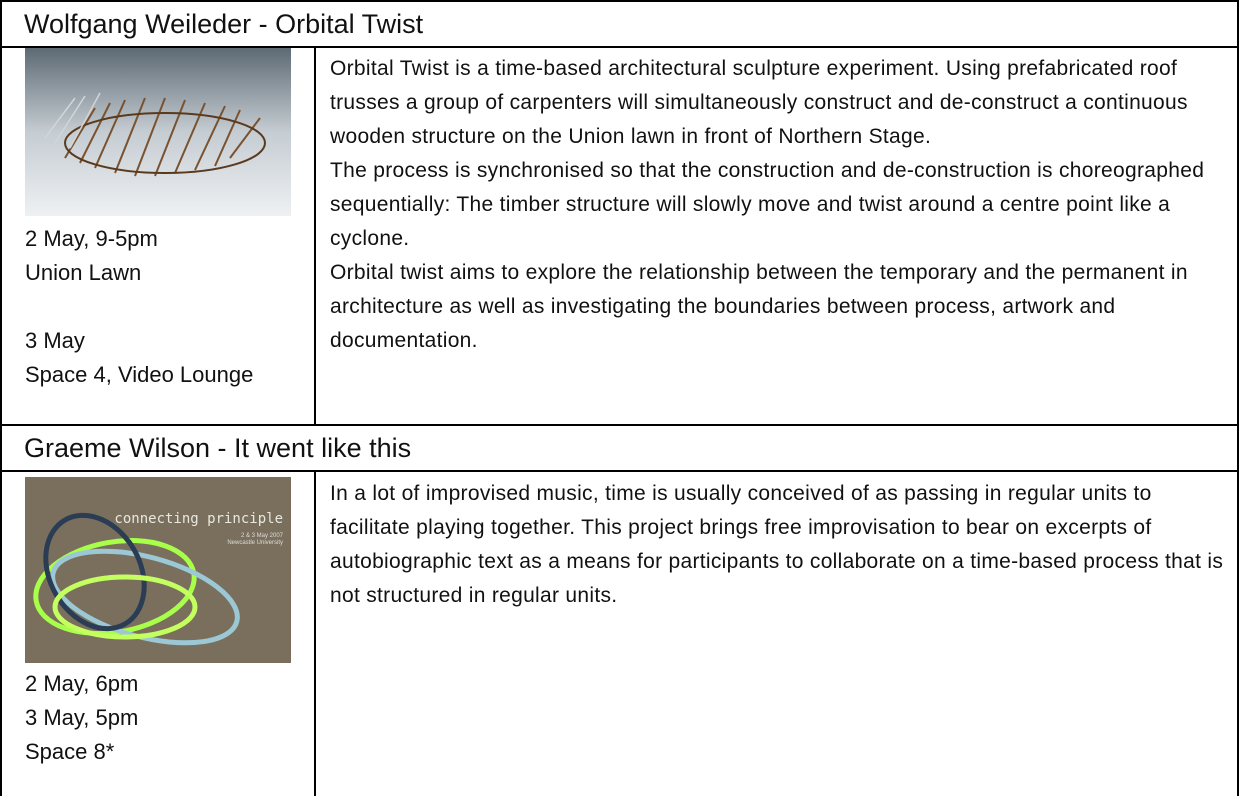 The height and width of the screenshot is (803, 1239). What do you see at coordinates (198, 519) in the screenshot?
I see `poster-heading: connecting principle` at bounding box center [198, 519].